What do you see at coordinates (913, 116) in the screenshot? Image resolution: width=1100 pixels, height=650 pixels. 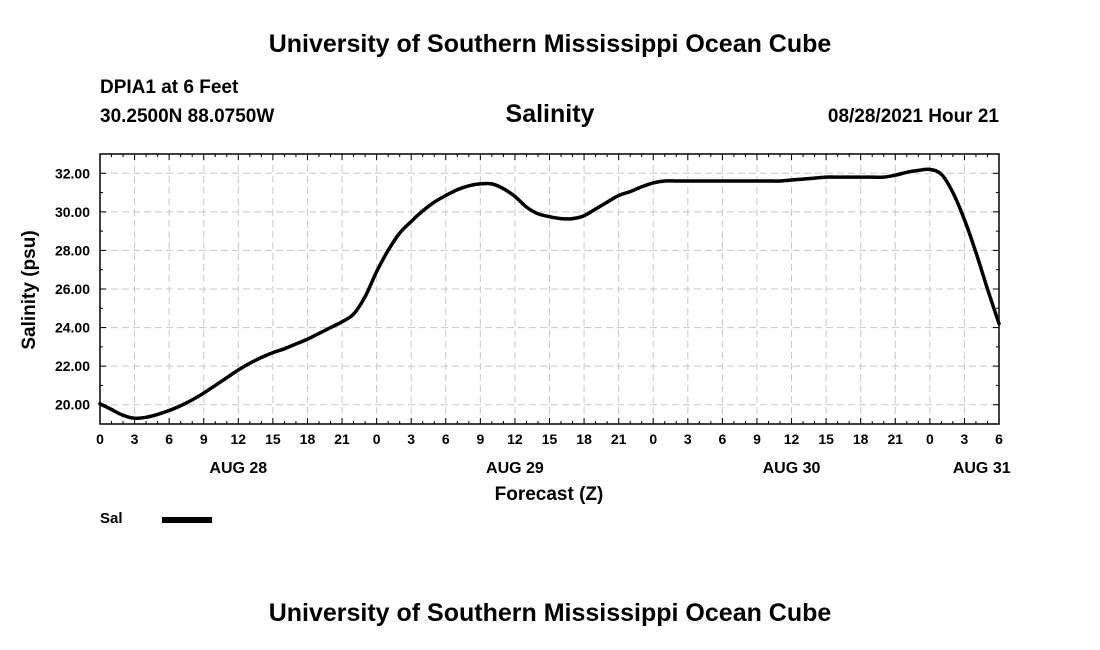 I see `run-timestamp: 08/28/2021 Hour 21` at bounding box center [913, 116].